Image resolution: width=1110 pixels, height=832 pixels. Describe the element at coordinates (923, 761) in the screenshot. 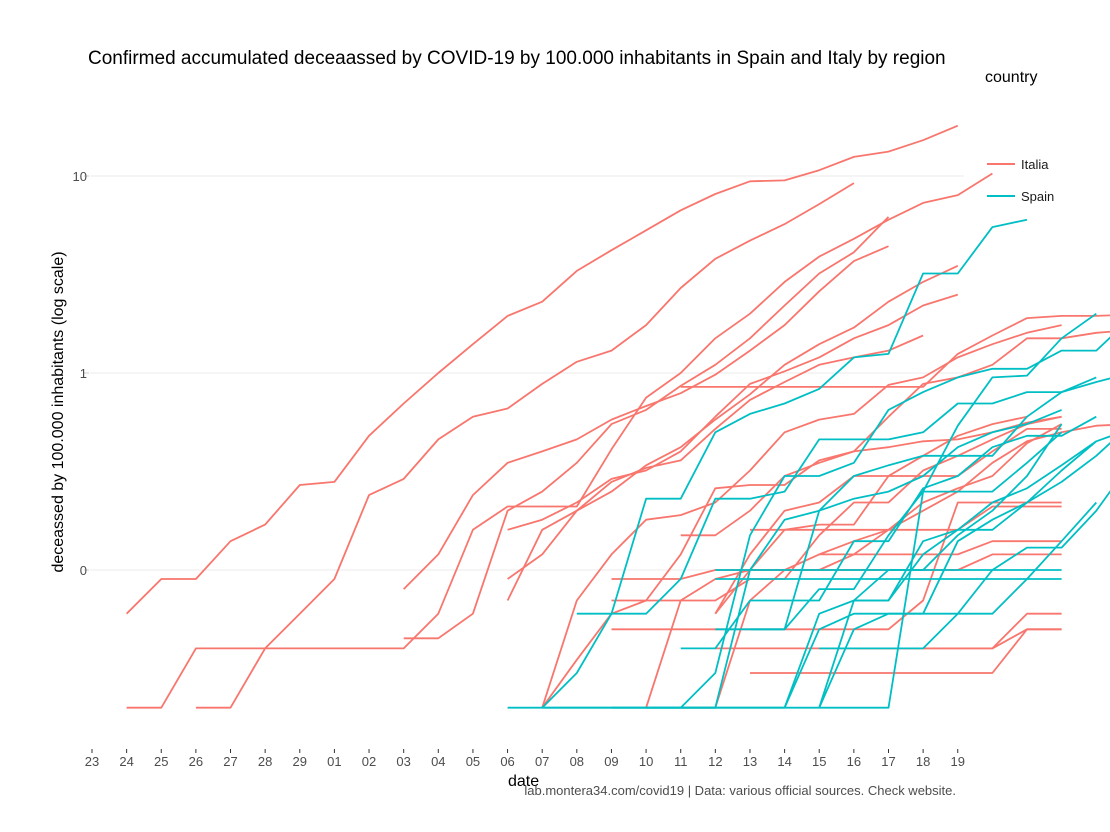

I see `x-tick-label: 18` at that location.